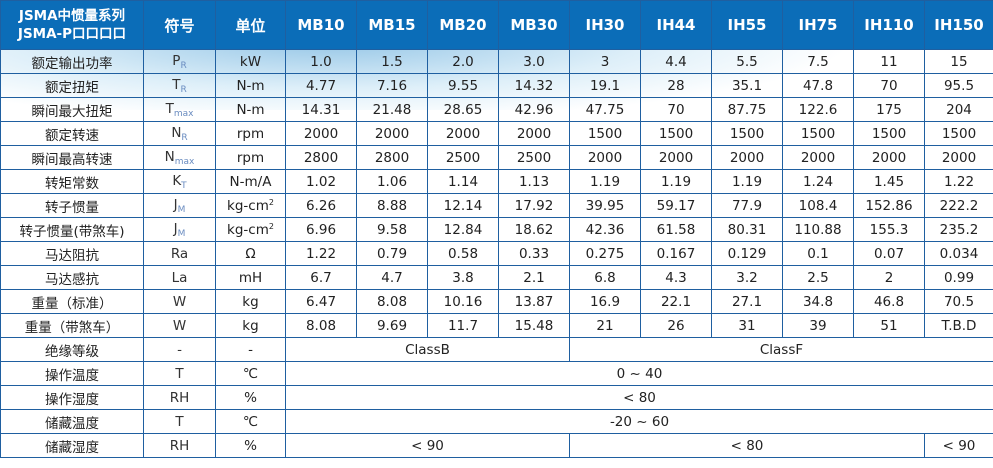  Describe the element at coordinates (958, 181) in the screenshot. I see `value-cell: 1.22` at that location.